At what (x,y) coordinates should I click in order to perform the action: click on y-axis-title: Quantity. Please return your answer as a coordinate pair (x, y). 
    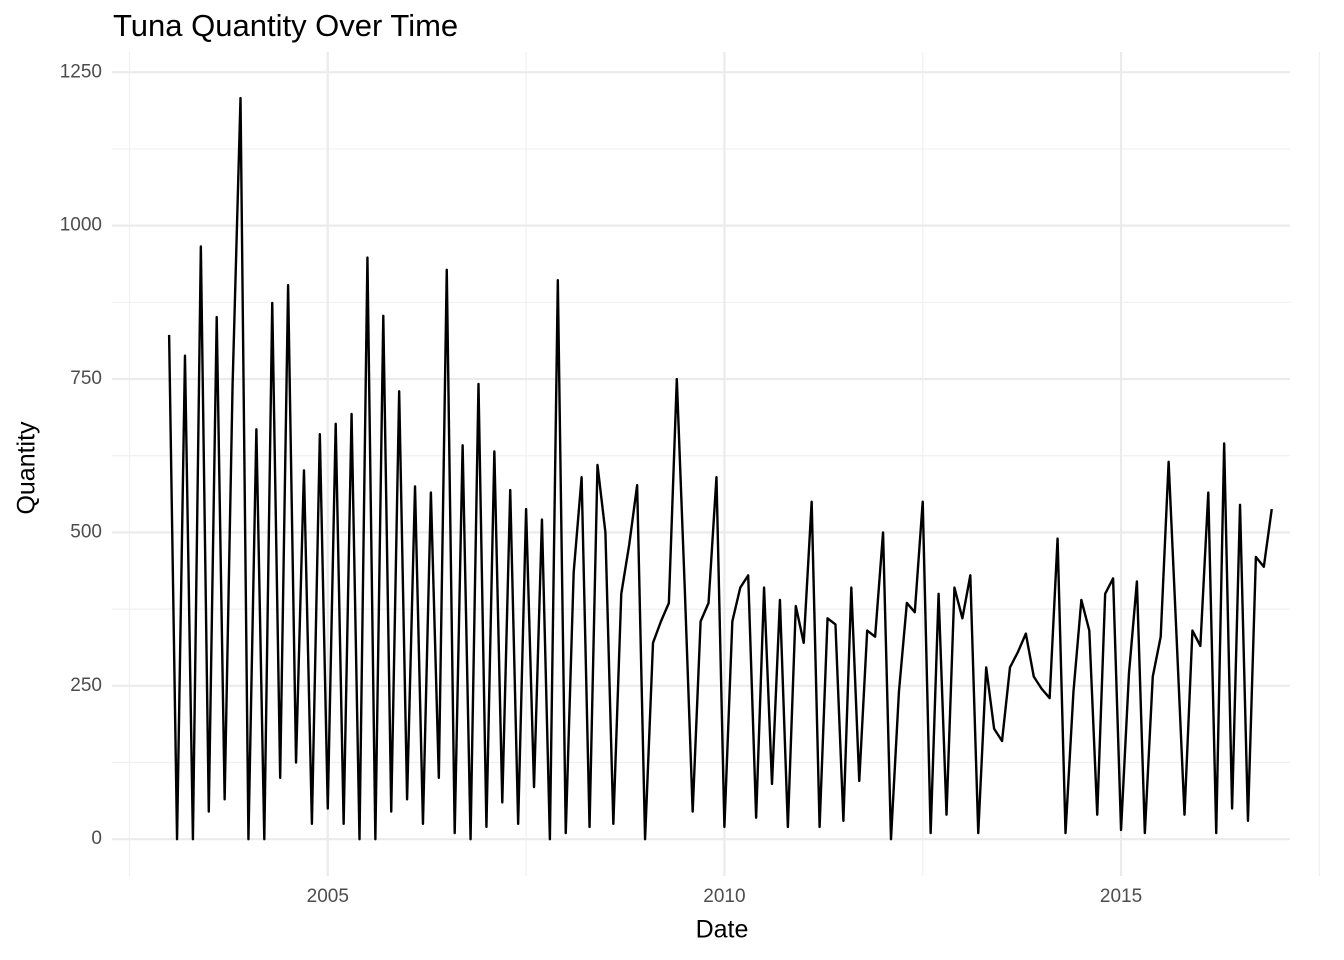
    Looking at the image, I should click on (27, 468).